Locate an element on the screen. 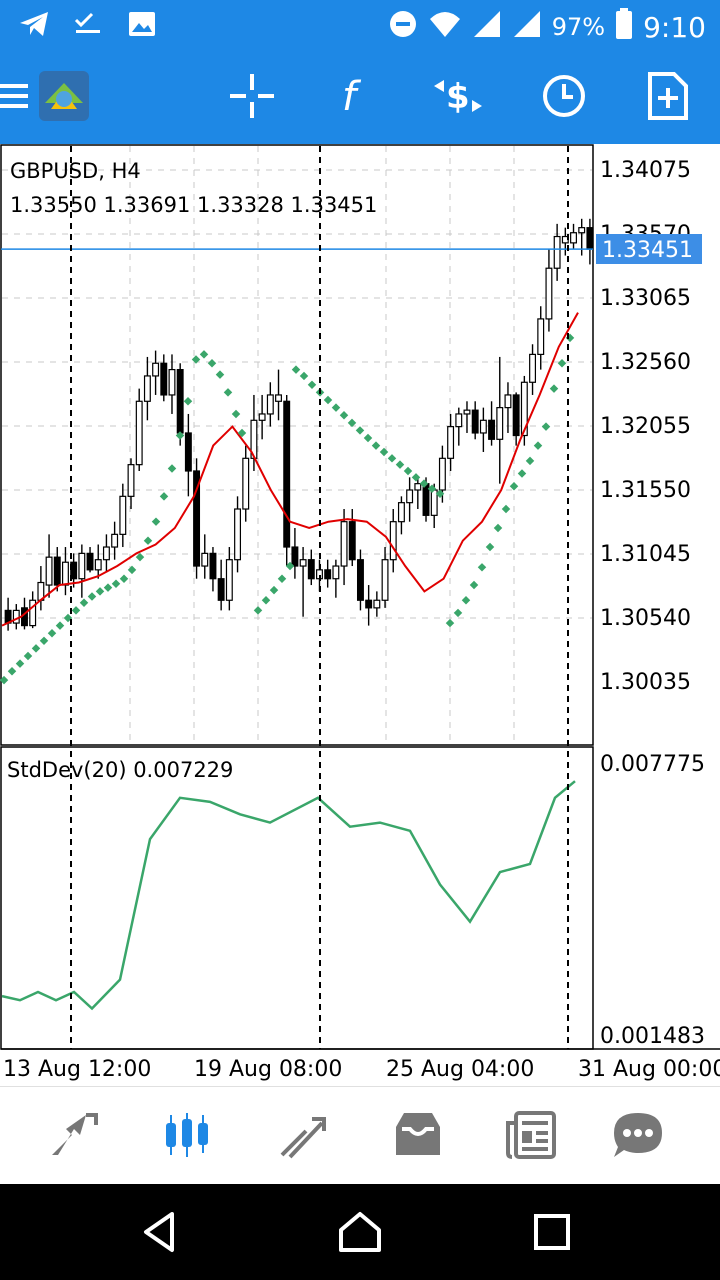 Image resolution: width=720 pixels, height=1280 pixels. price-label: 1.31550 is located at coordinates (645, 490).